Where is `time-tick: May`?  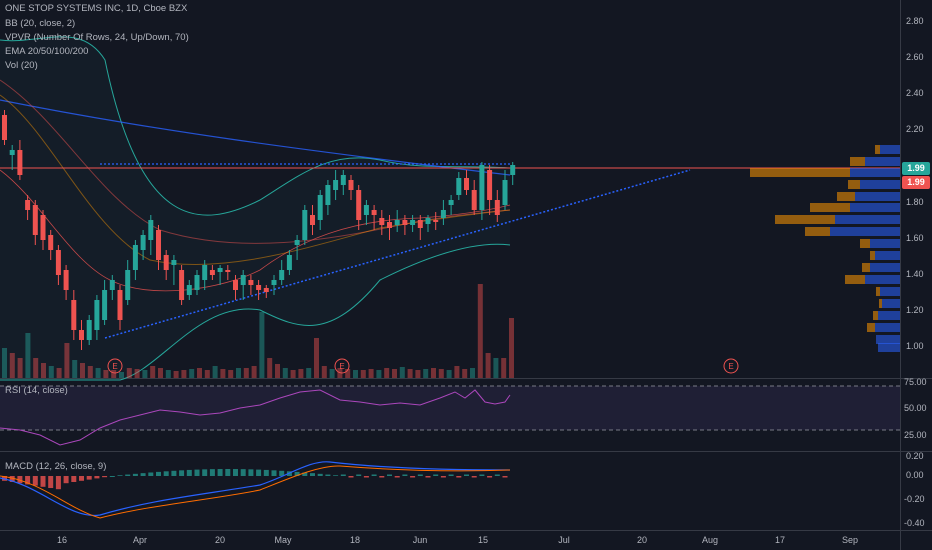 time-tick: May is located at coordinates (283, 540).